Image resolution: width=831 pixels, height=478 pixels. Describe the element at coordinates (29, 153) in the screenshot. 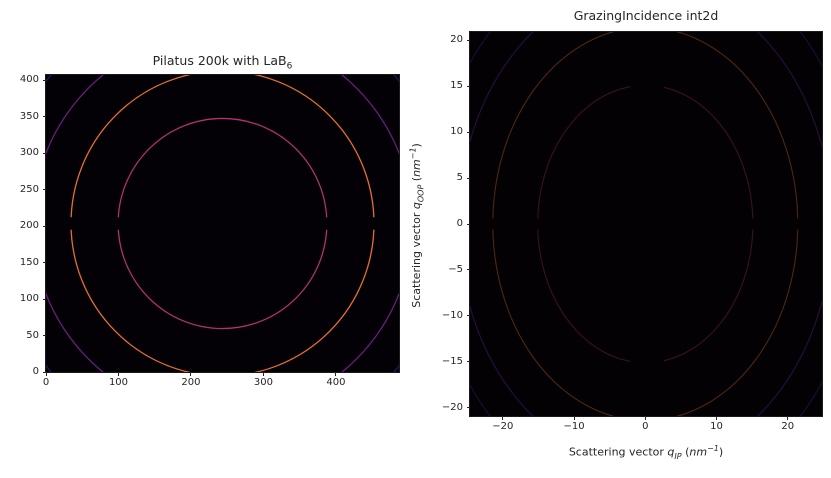

I see `y-tick-label: 300` at that location.